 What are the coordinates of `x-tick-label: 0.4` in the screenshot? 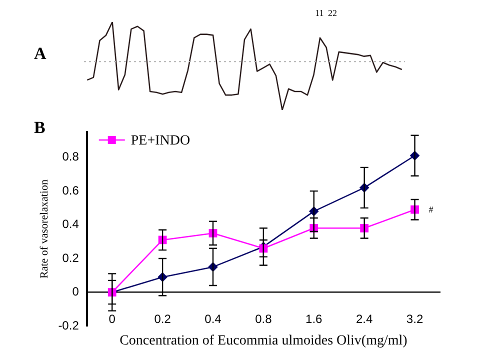 It's located at (213, 319).